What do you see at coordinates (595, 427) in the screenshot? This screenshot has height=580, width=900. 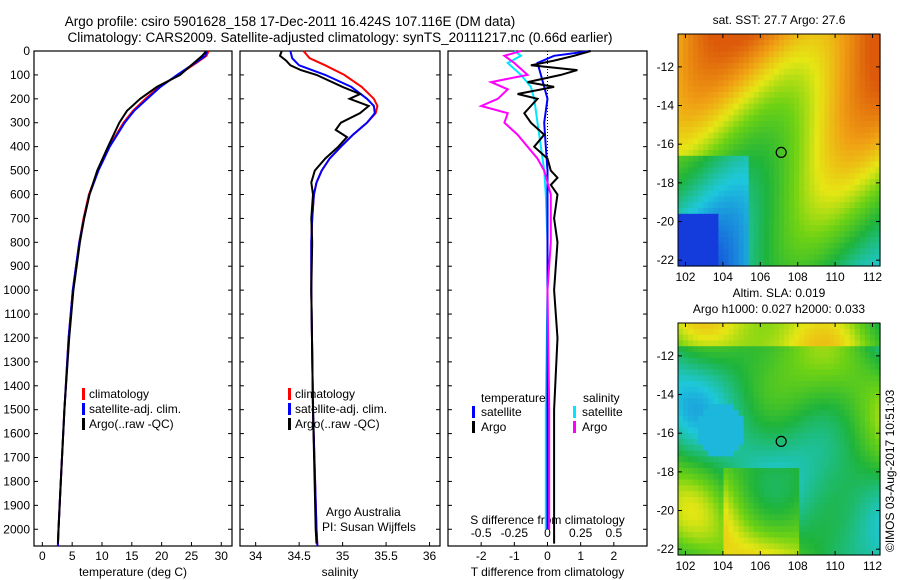 I see `legend-label: Argo` at bounding box center [595, 427].